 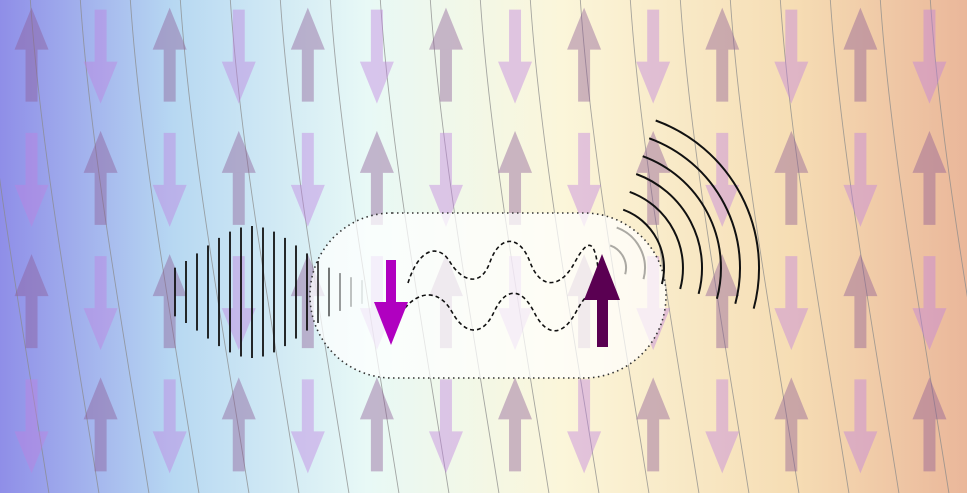 I want to click on interaction-bubble, so click(x=488, y=295).